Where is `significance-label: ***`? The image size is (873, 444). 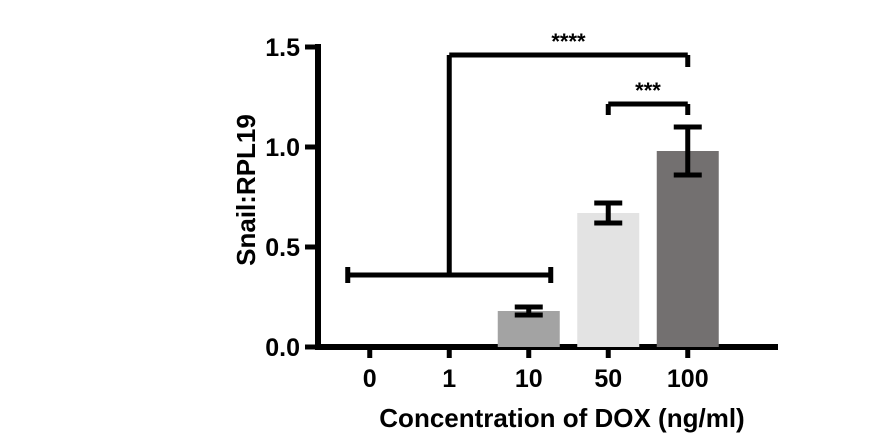 significance-label: *** is located at coordinates (648, 90).